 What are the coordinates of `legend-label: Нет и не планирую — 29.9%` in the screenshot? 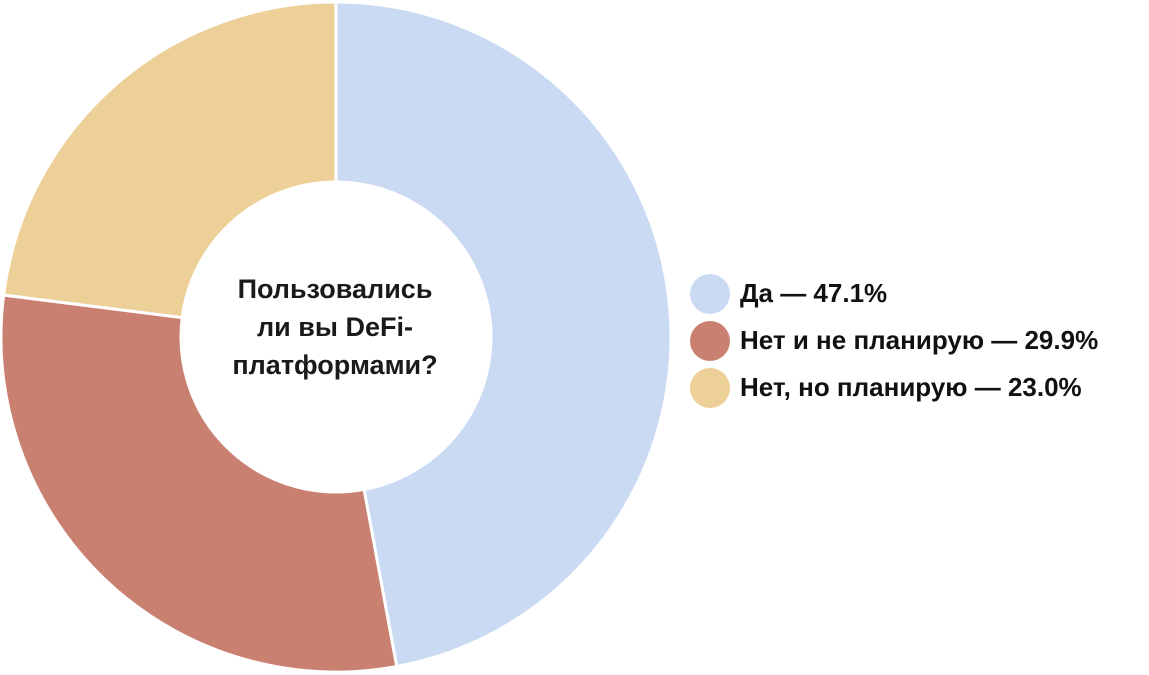 It's located at (919, 340).